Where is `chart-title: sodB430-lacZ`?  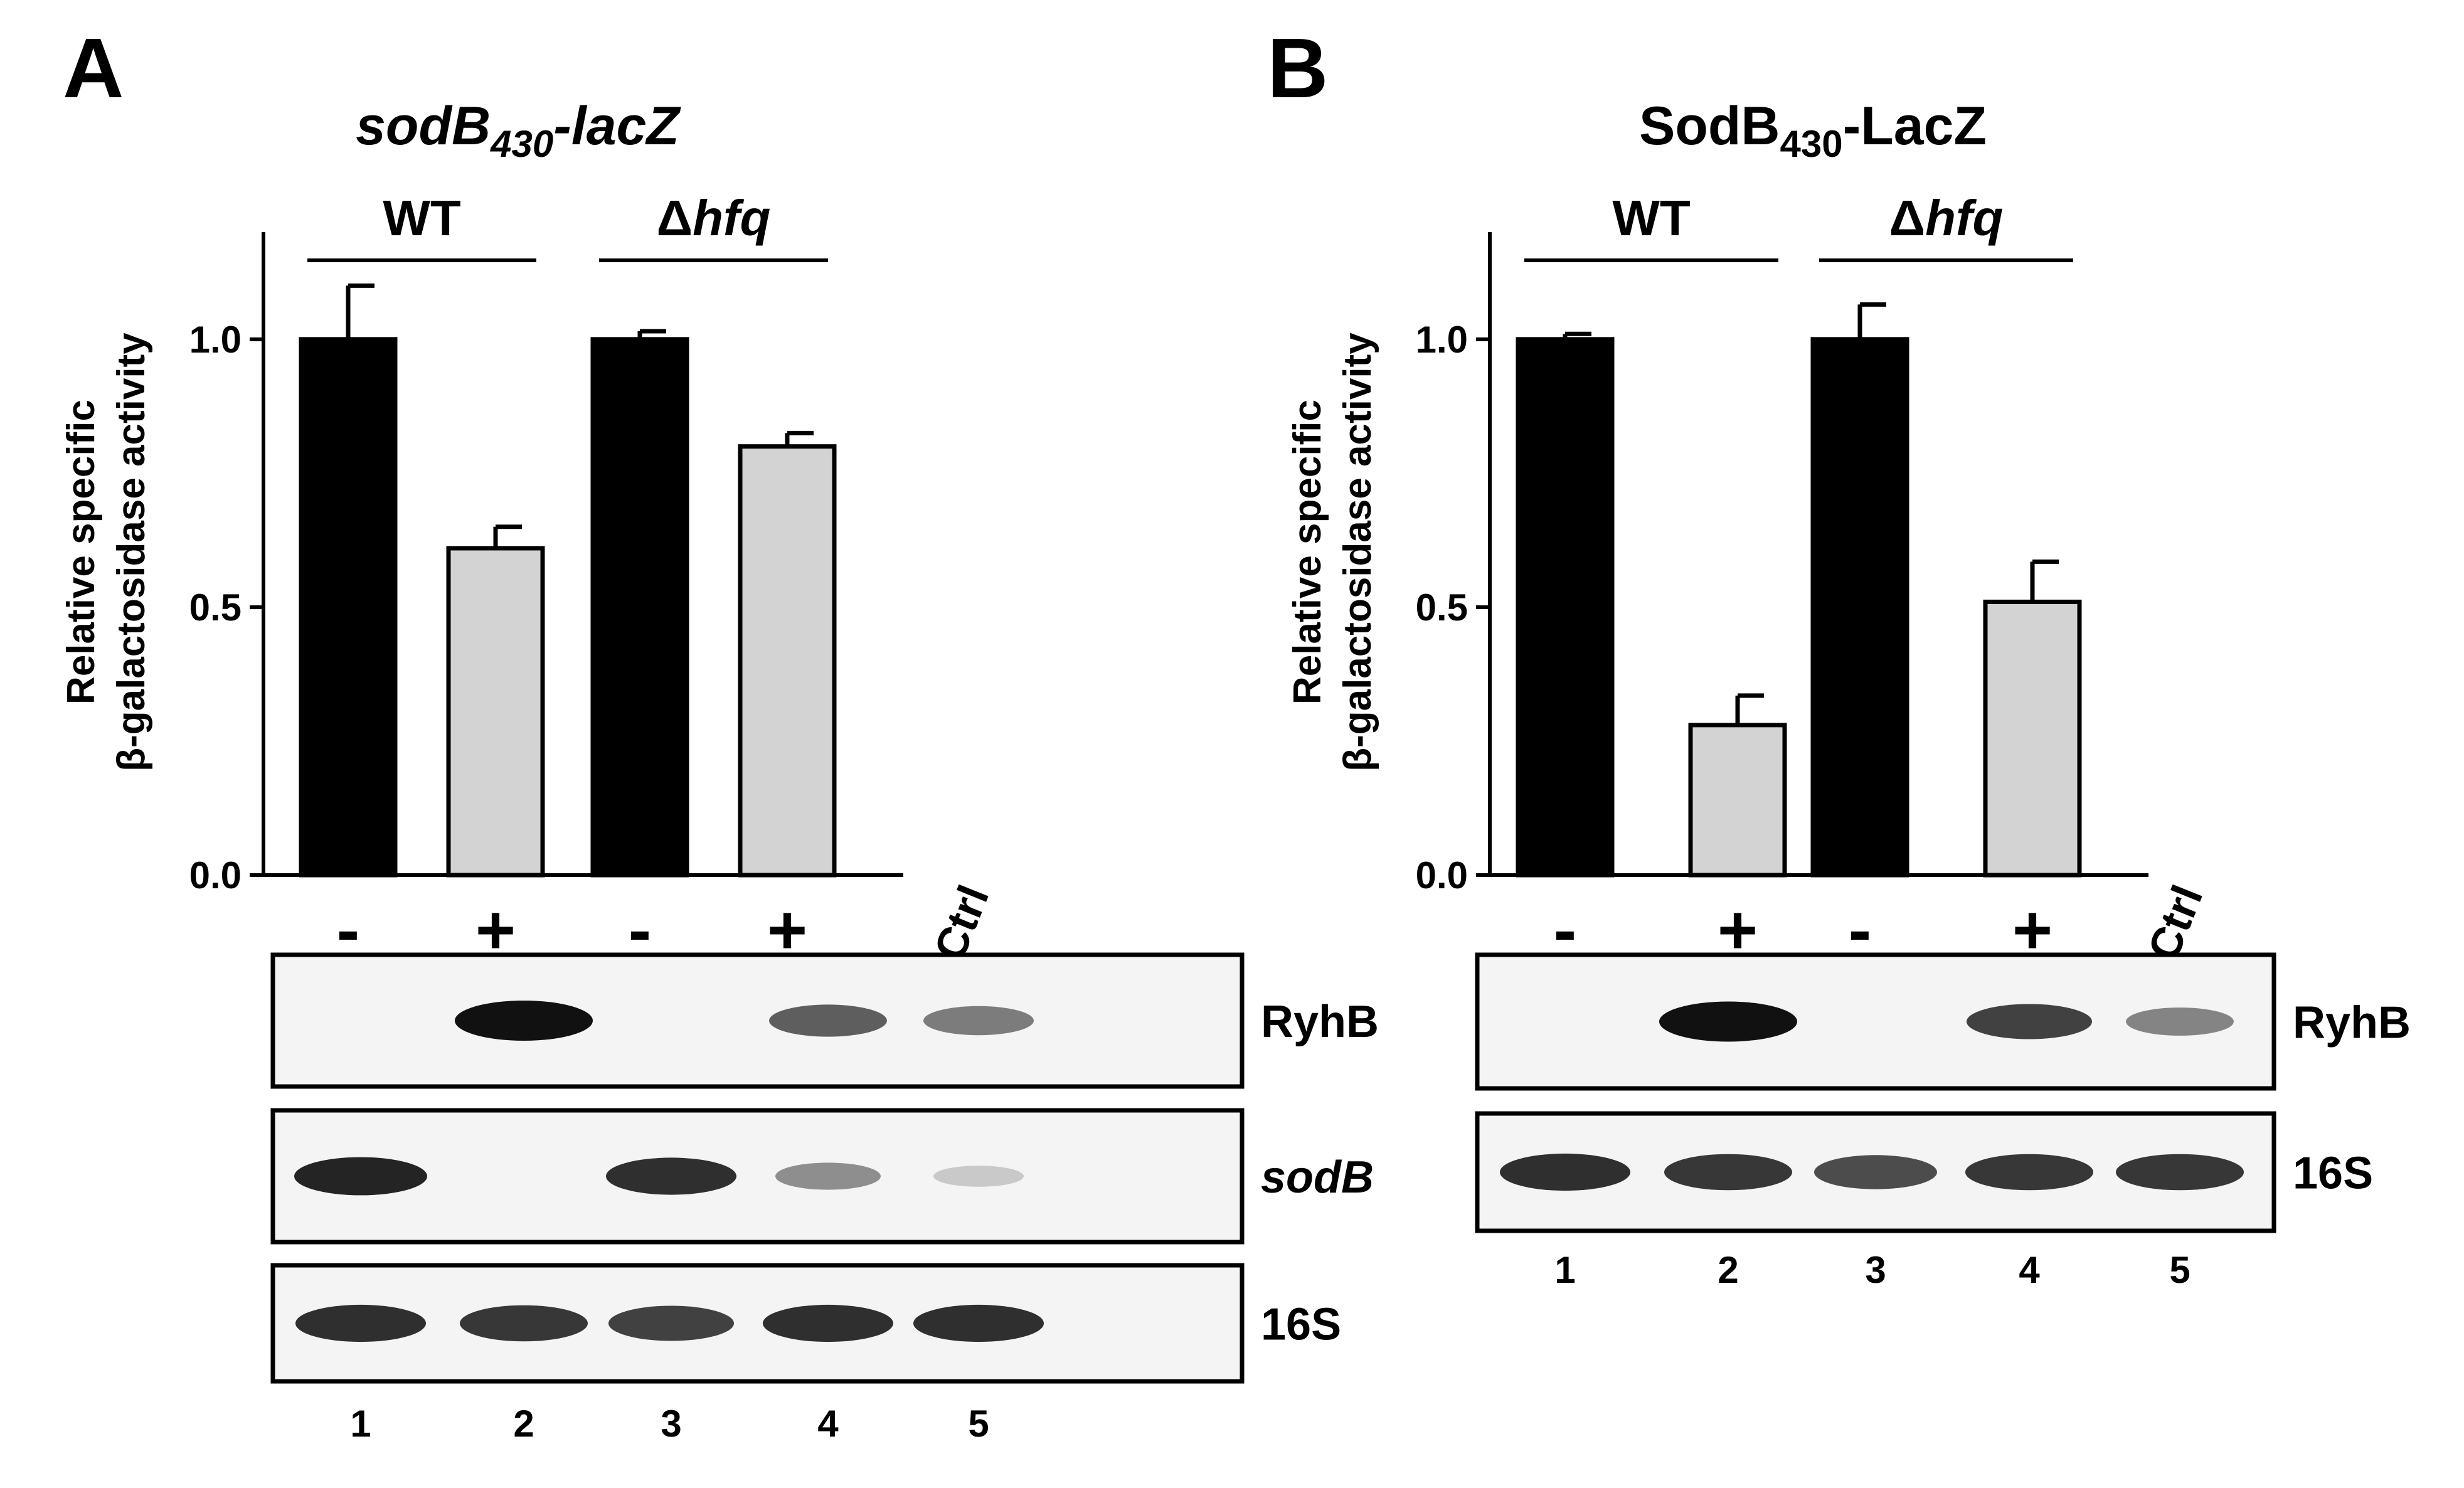
chart-title: sodB430-lacZ is located at coordinates (518, 130).